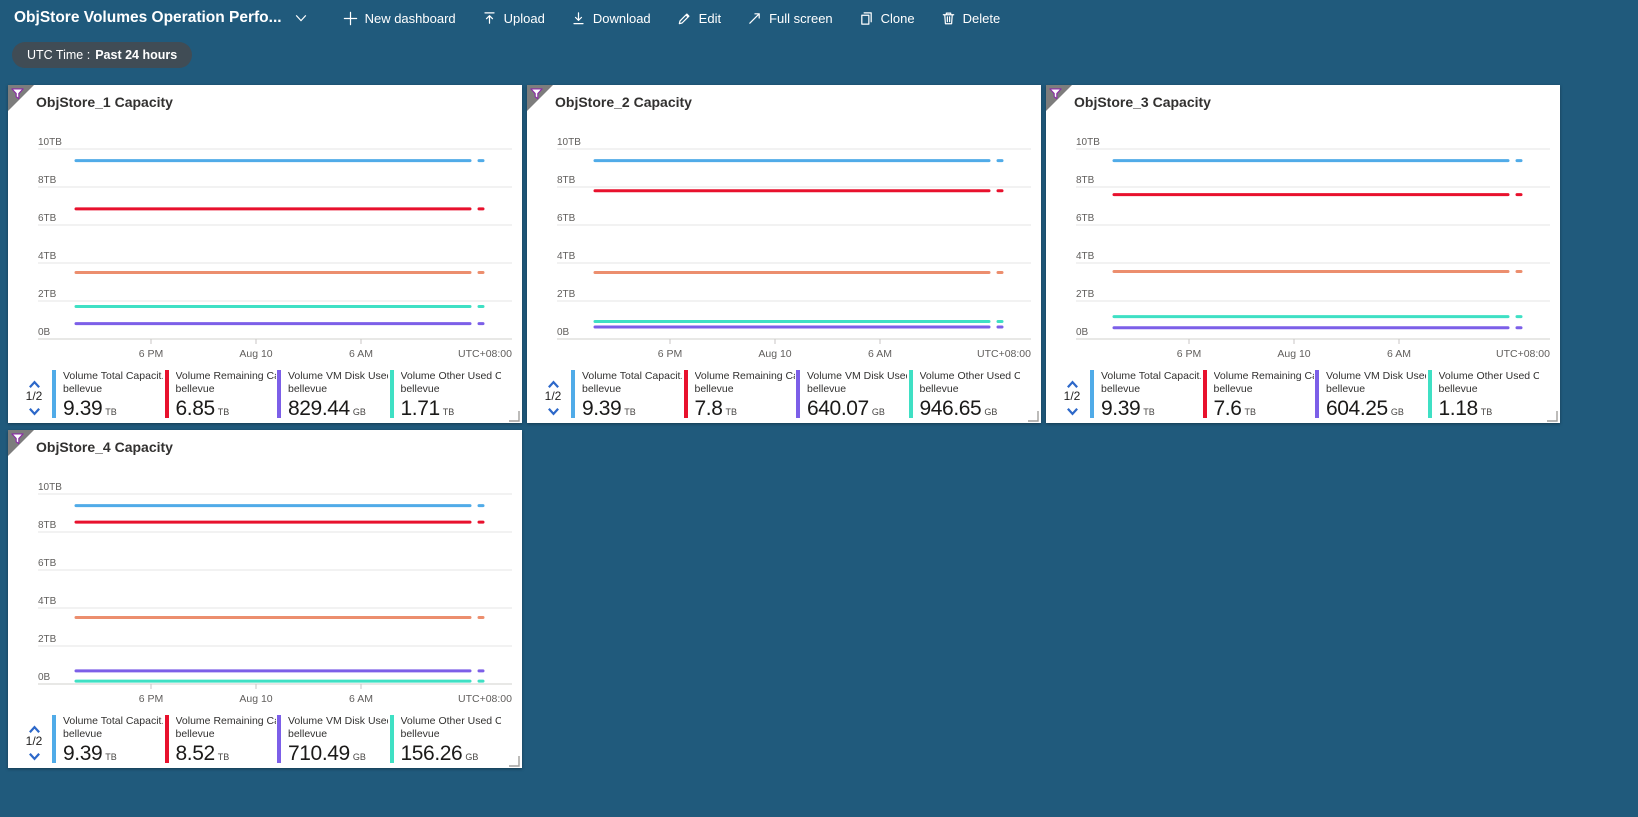 This screenshot has width=1638, height=817. What do you see at coordinates (740, 395) in the screenshot?
I see `legend-item: Volume Remaining Cap... bellevue 7.8 TB` at bounding box center [740, 395].